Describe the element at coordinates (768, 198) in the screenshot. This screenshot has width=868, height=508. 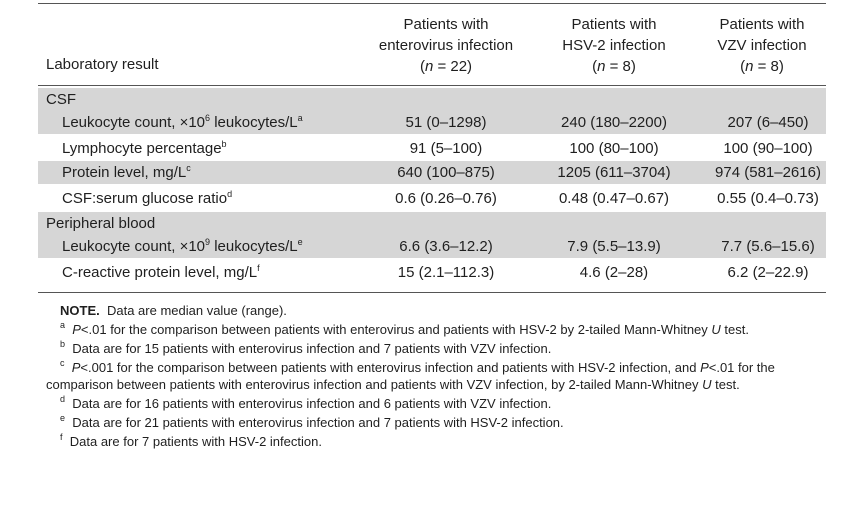
I see `cell-vzv: 0.55 (0.4–0.73)` at that location.